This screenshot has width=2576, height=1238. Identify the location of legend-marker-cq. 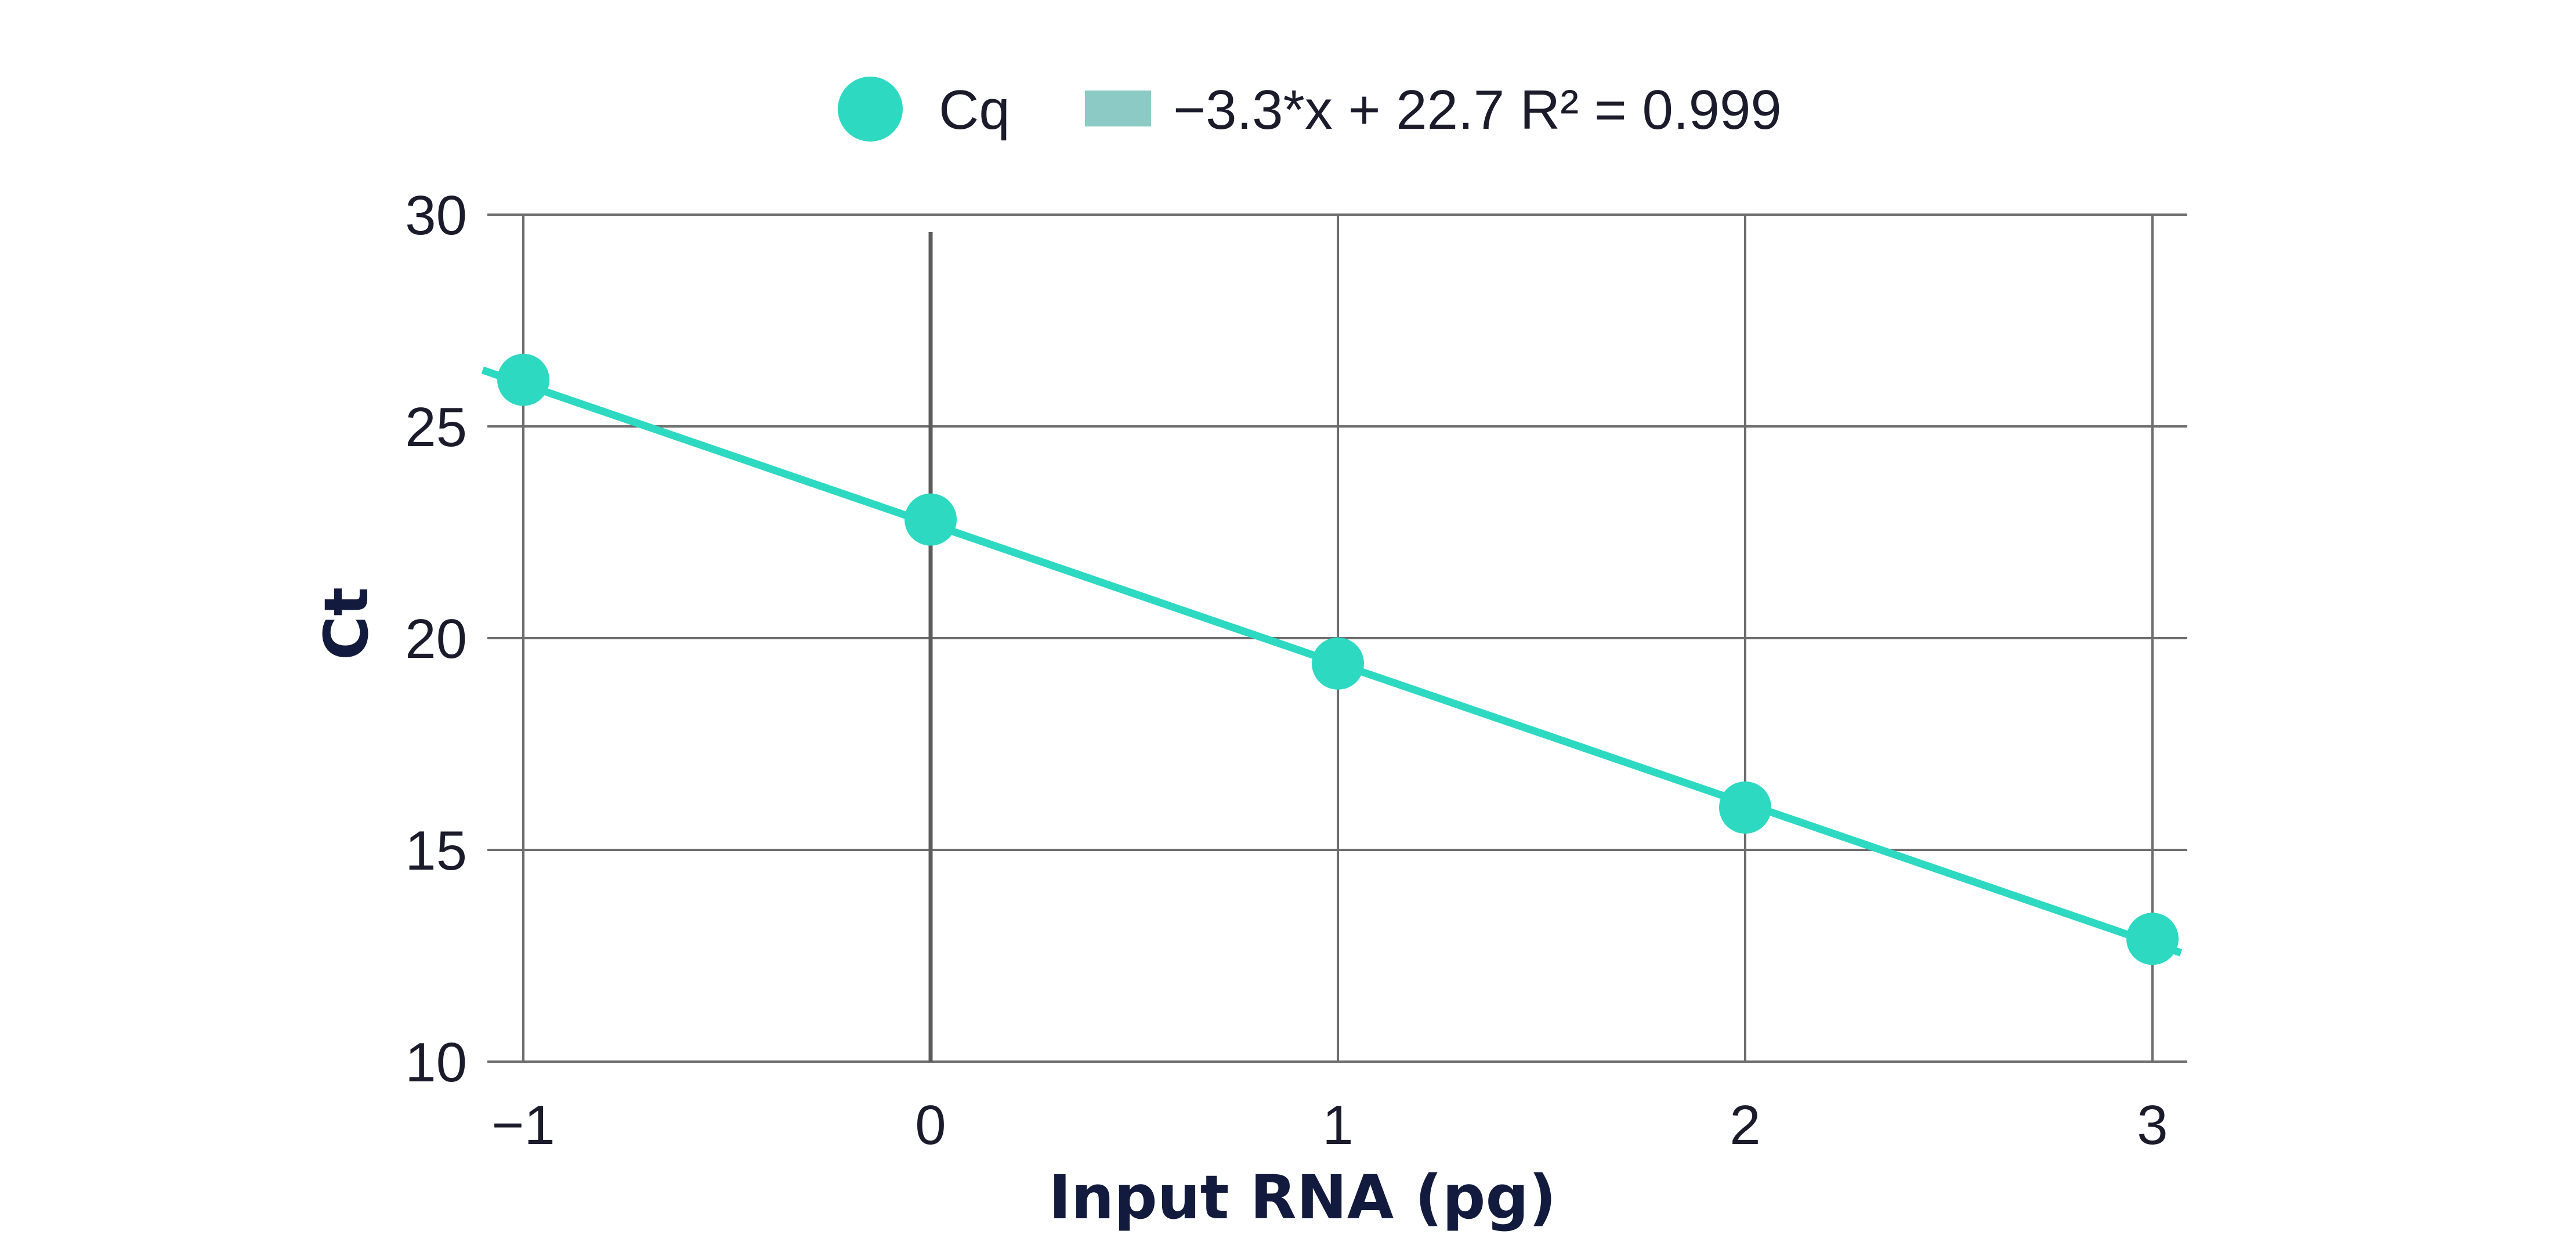
(870, 109).